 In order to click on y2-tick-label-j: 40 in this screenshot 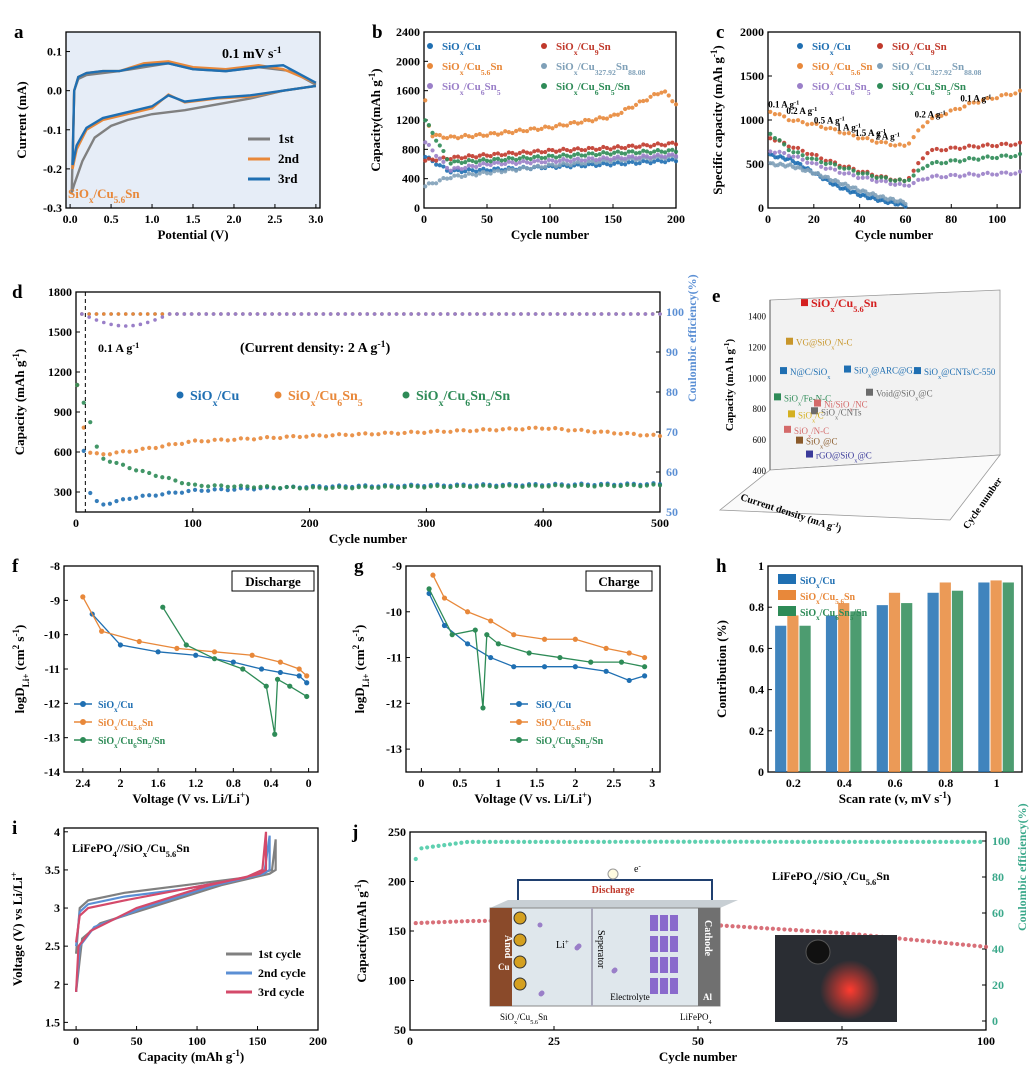, I will do `click(998, 949)`.